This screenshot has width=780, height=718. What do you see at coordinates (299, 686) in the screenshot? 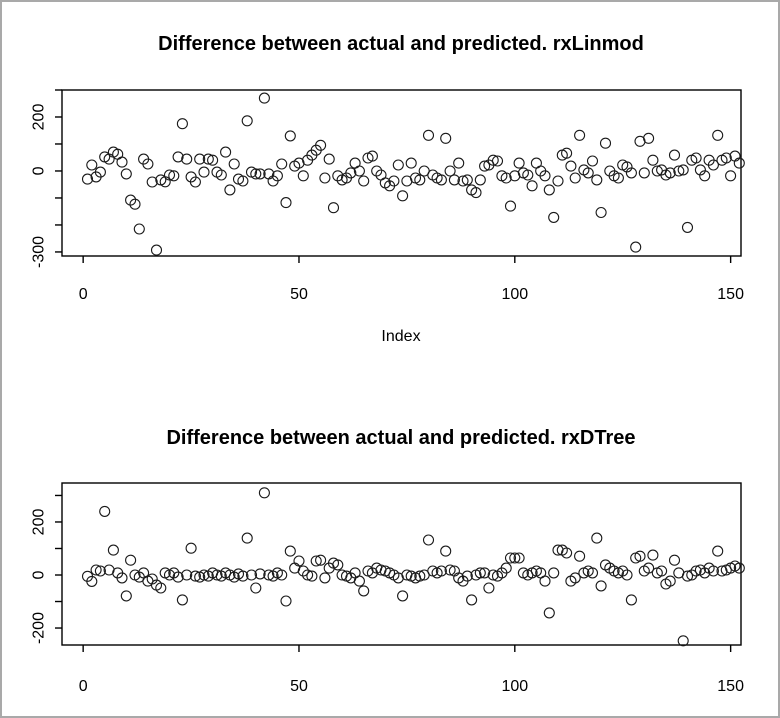
I see `x-tick-label: 50` at bounding box center [299, 686].